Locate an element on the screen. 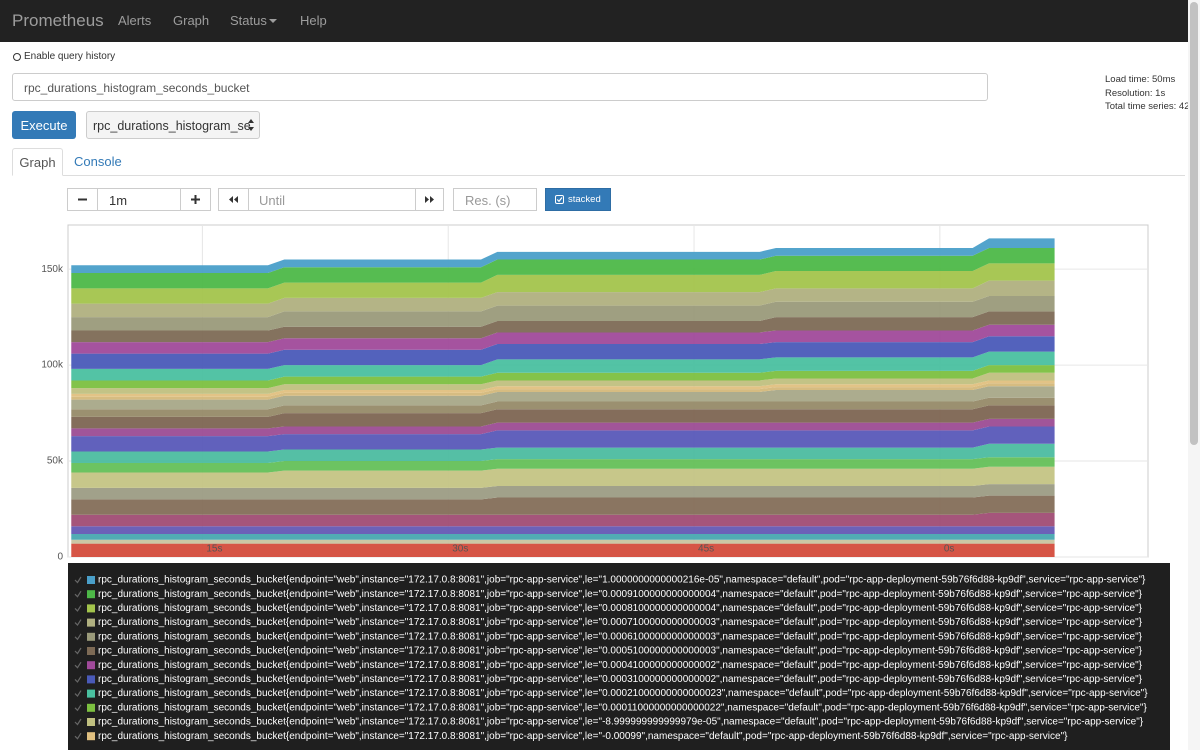 Image resolution: width=1200 pixels, height=750 pixels. stacked-label: stacked is located at coordinates (584, 199).